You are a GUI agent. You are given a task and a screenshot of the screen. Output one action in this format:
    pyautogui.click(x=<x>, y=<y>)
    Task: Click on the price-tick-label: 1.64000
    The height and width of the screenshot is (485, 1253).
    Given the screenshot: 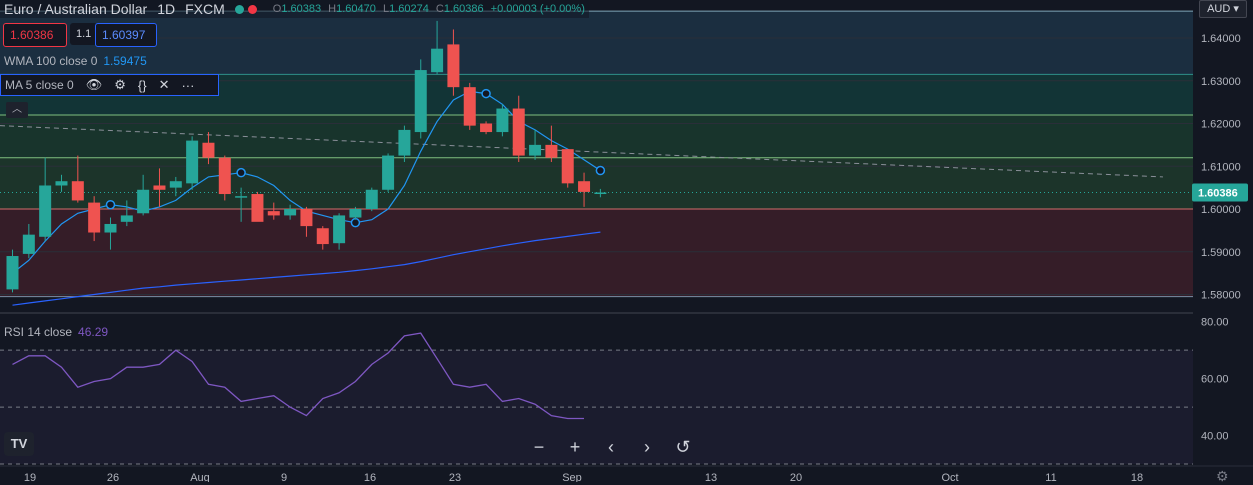 What is the action you would take?
    pyautogui.click(x=1221, y=39)
    